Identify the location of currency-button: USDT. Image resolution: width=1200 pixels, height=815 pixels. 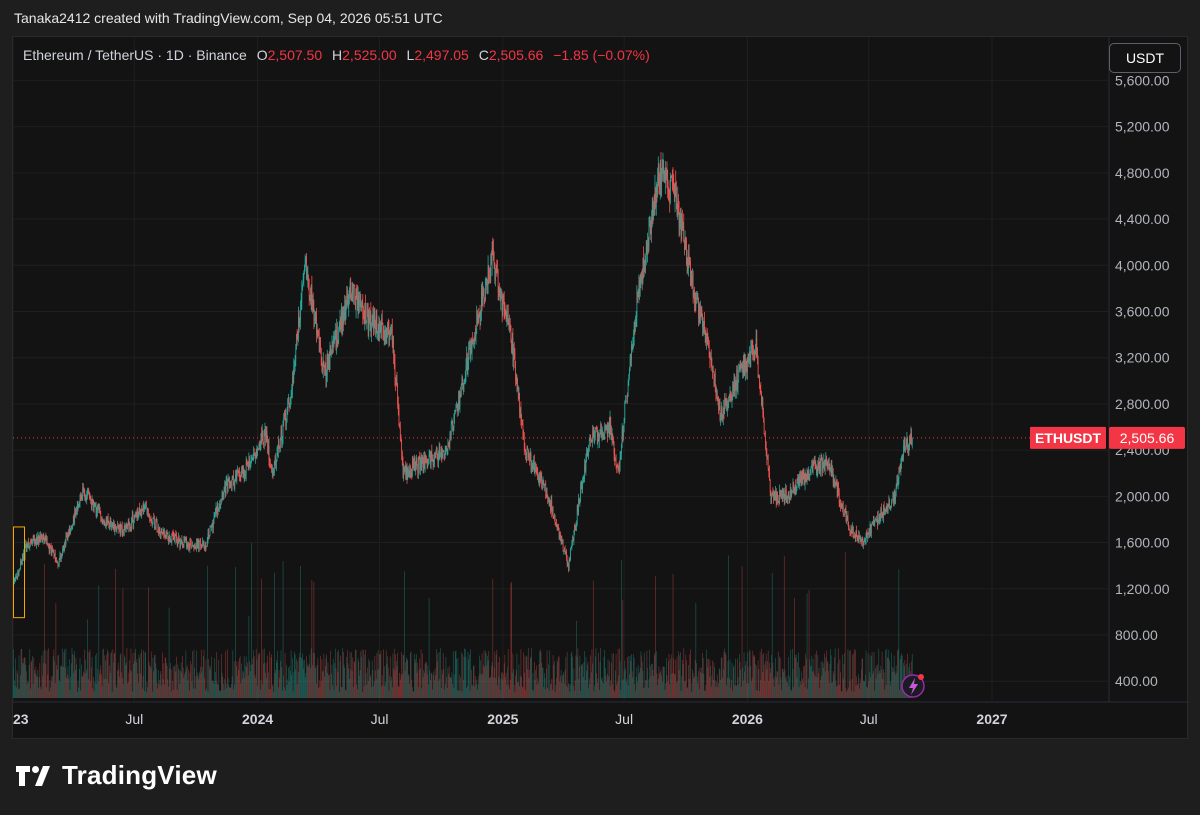
(1145, 58).